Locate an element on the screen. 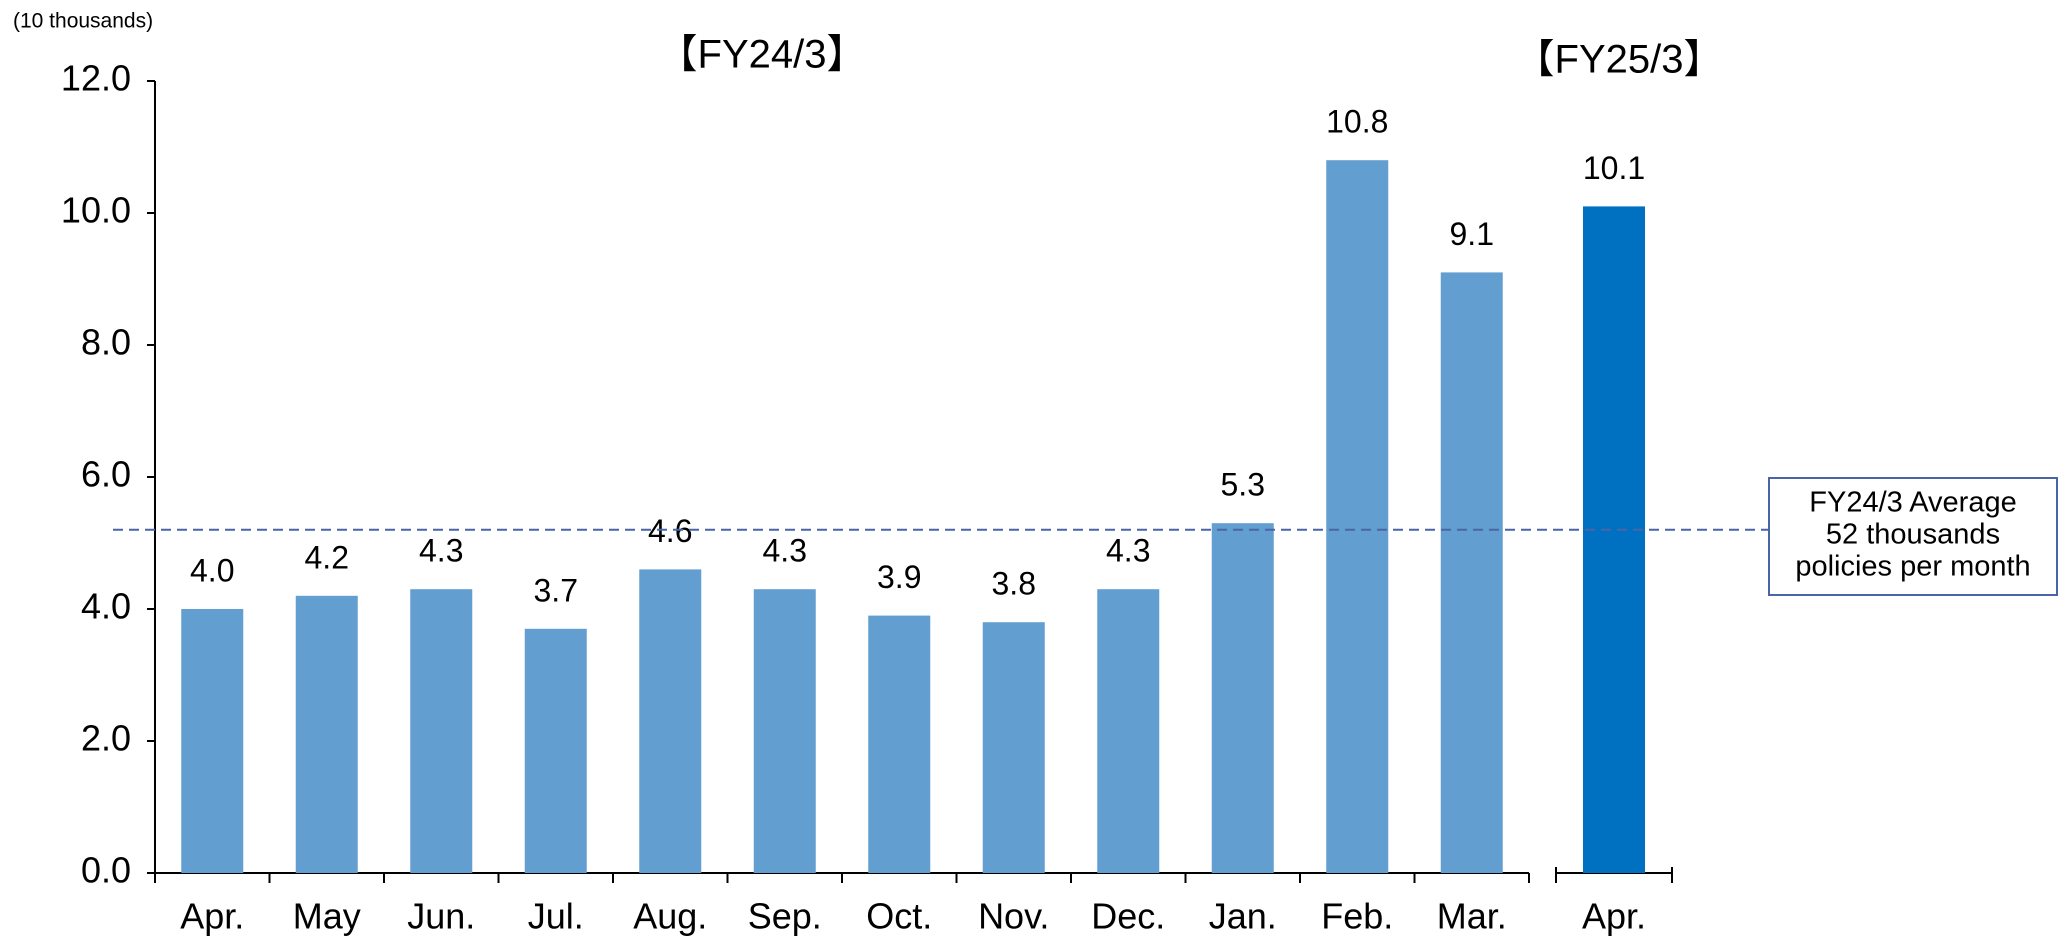 This screenshot has height=939, width=2059. value-label: 9.1 is located at coordinates (1472, 234).